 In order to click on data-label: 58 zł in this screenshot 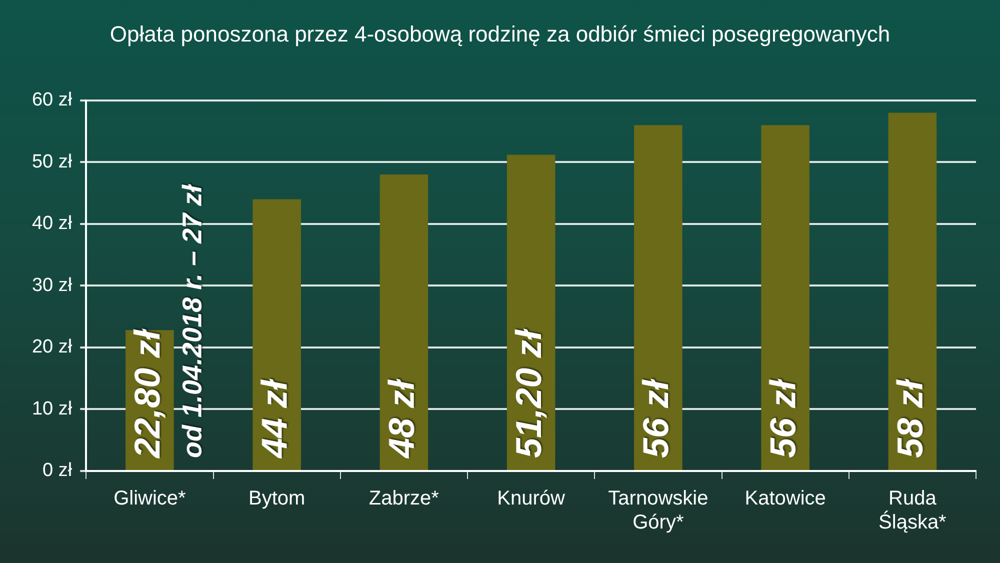, I will do `click(909, 418)`.